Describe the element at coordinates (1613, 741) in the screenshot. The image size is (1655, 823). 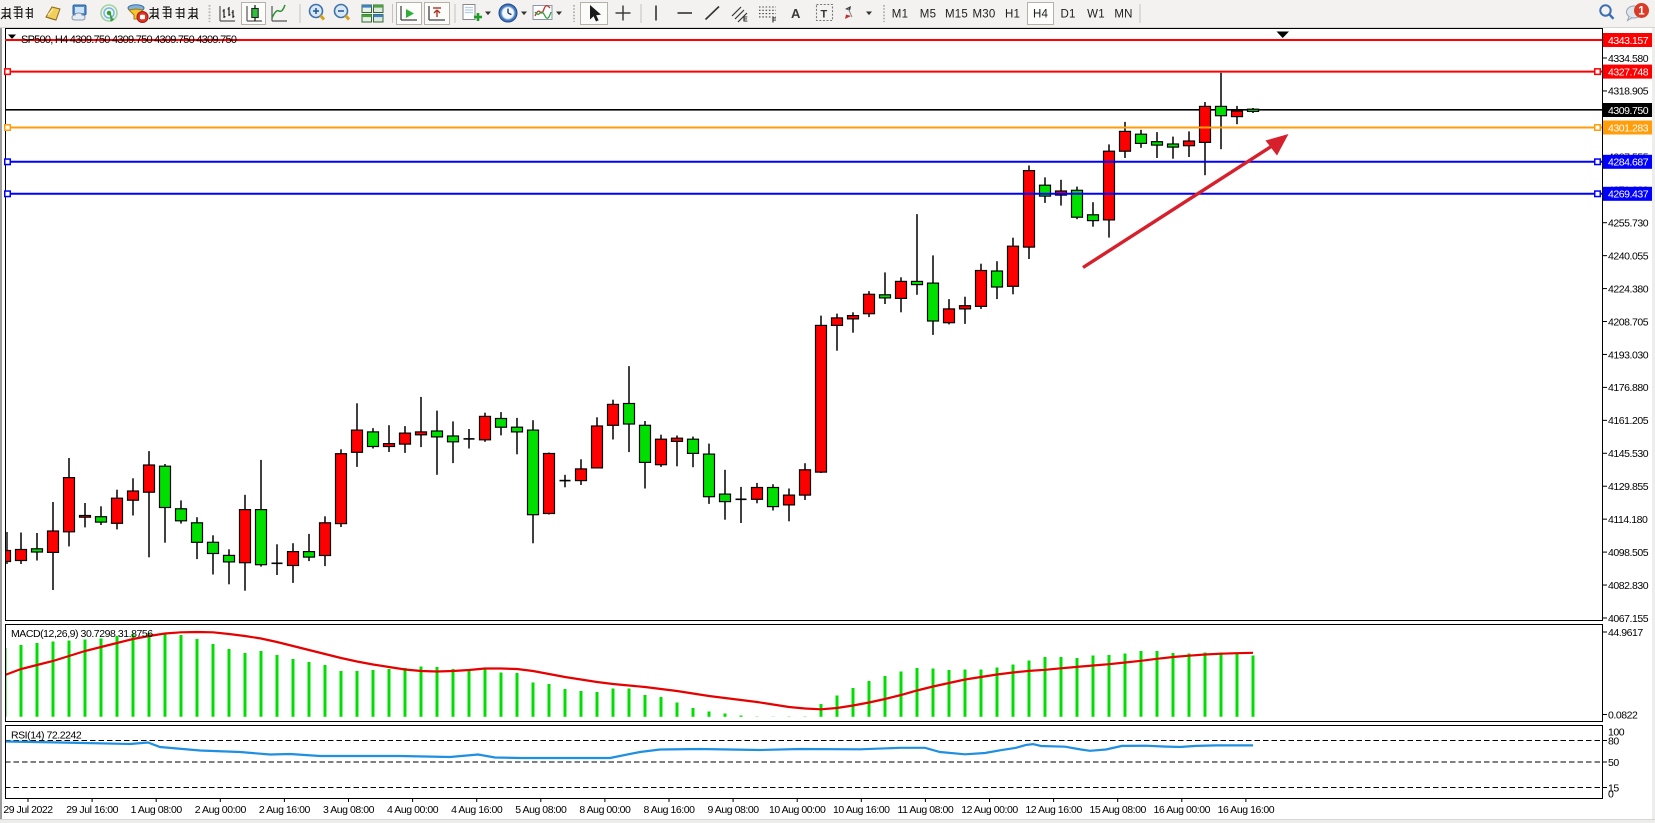
I see `svg-text: 80` at that location.